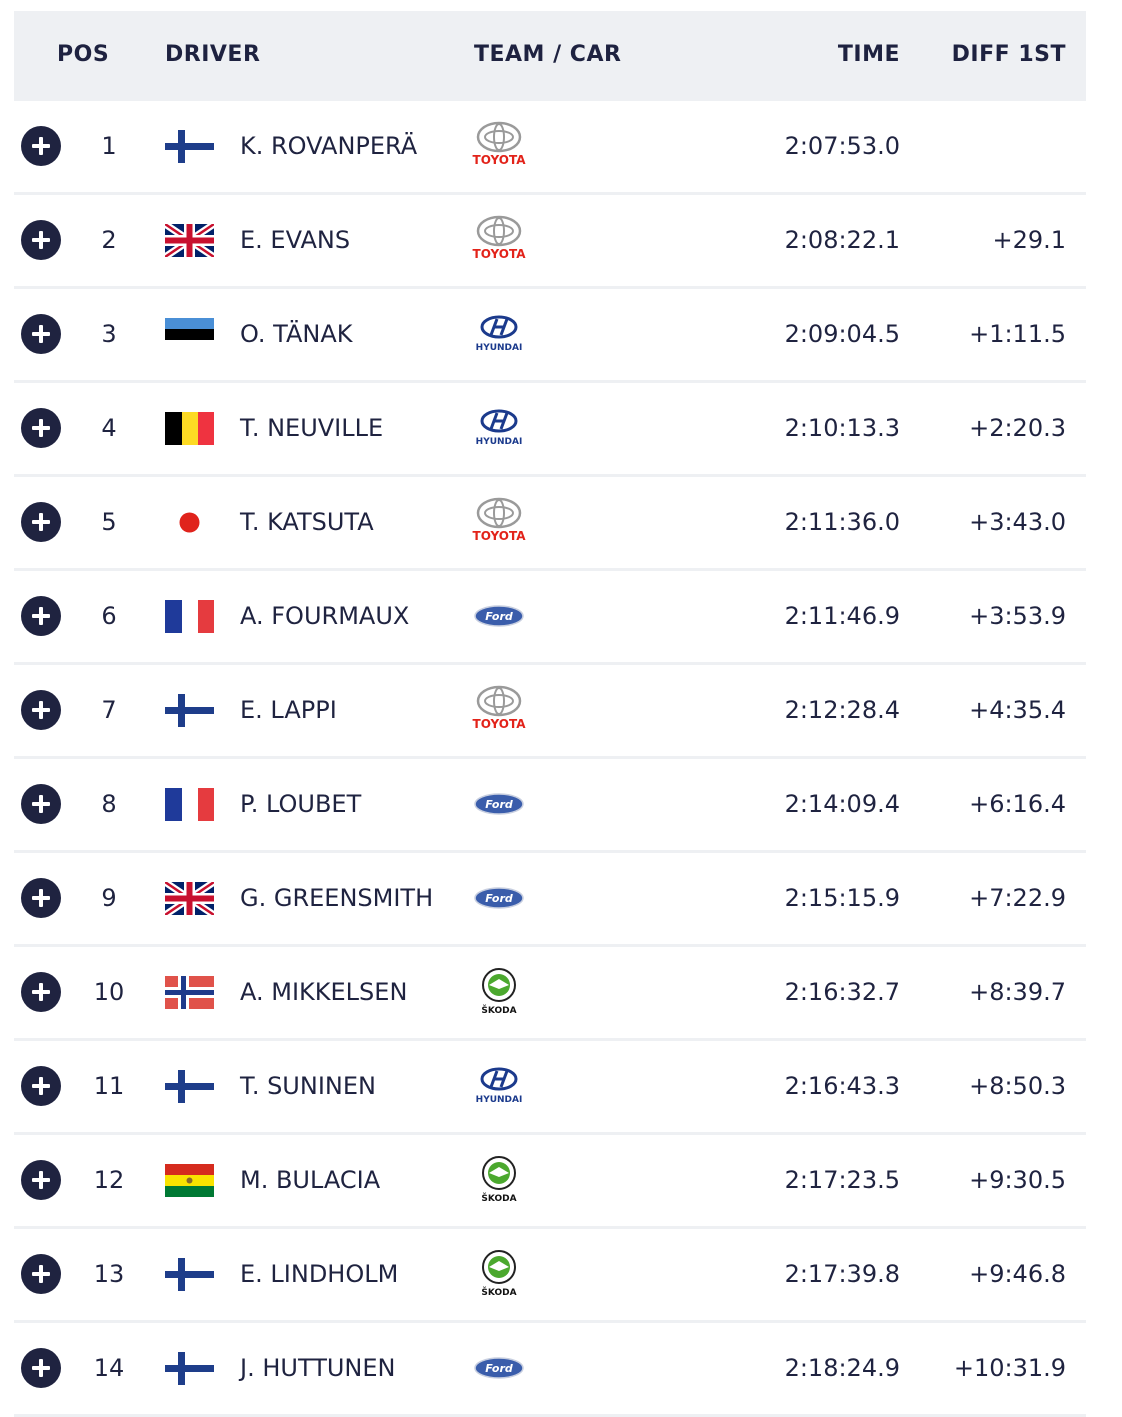 This screenshot has height=1417, width=1122. I want to click on belgium-flag-icon, so click(189, 428).